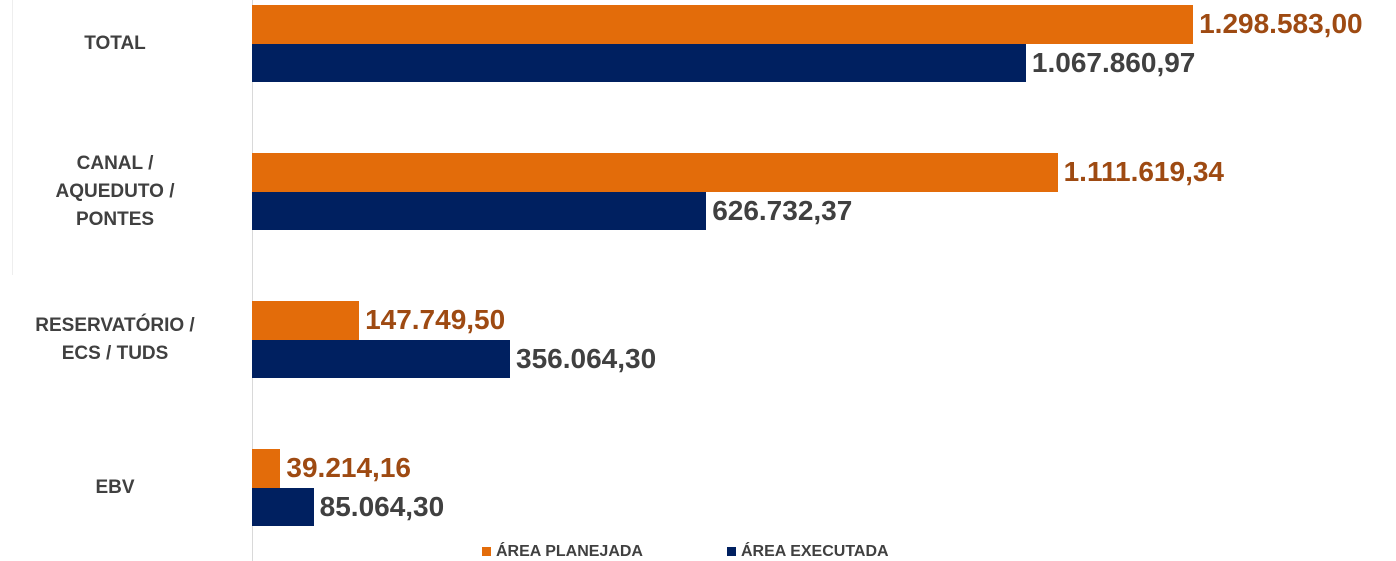 Image resolution: width=1396 pixels, height=561 pixels. What do you see at coordinates (252, 280) in the screenshot?
I see `category-axis` at bounding box center [252, 280].